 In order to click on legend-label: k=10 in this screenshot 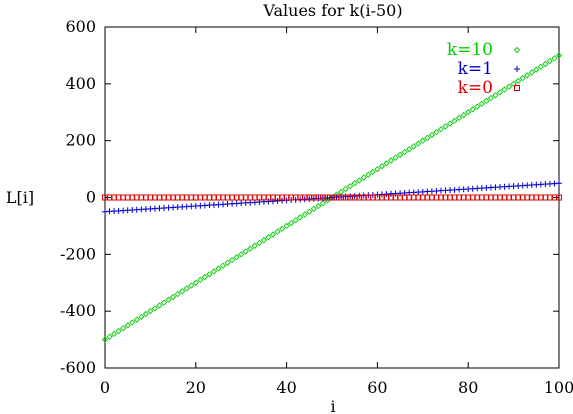, I will do `click(470, 50)`.